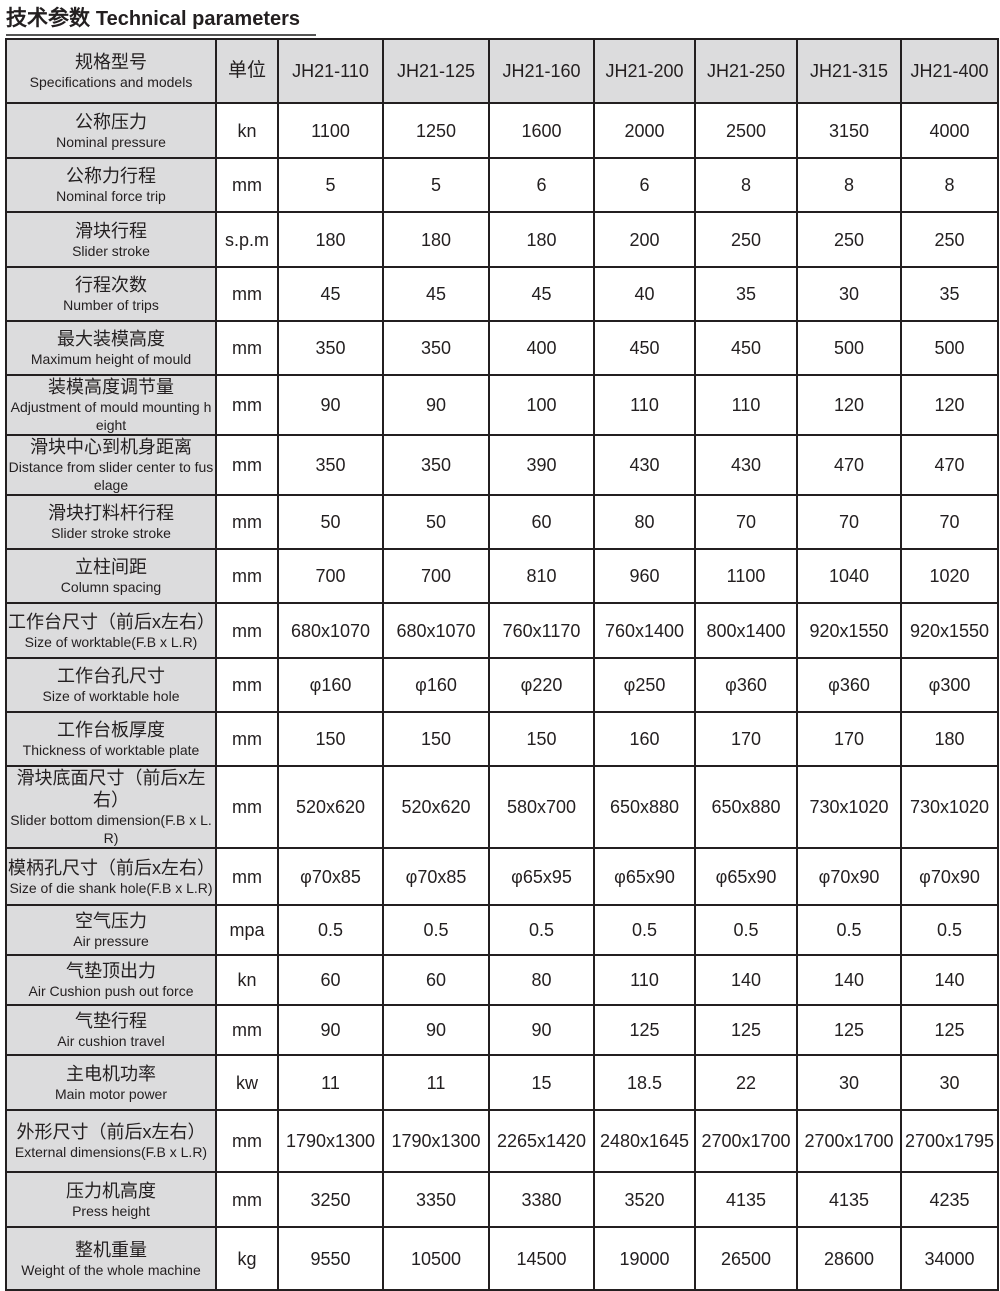 Image resolution: width=1000 pixels, height=1291 pixels. I want to click on param-name: 气垫行程 Air cushion travel, so click(111, 1030).